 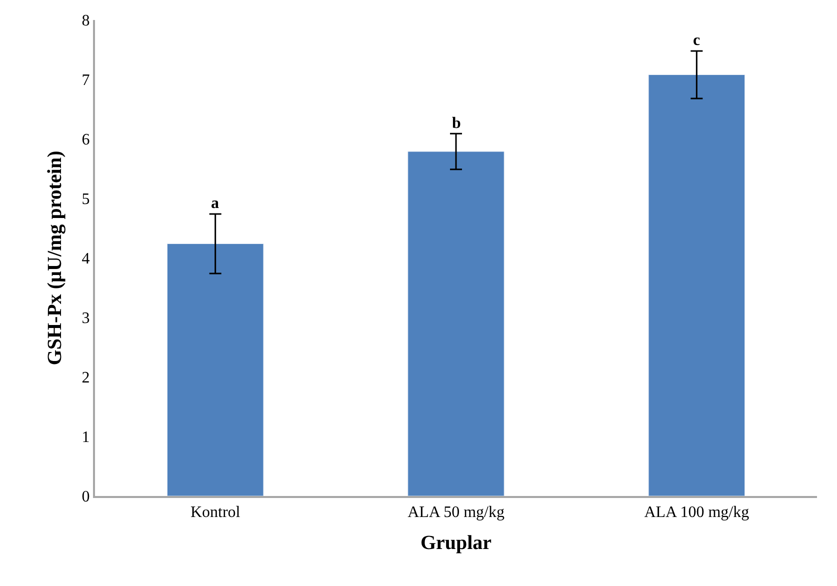 I want to click on x-tick-label: Kontrol, so click(x=215, y=513).